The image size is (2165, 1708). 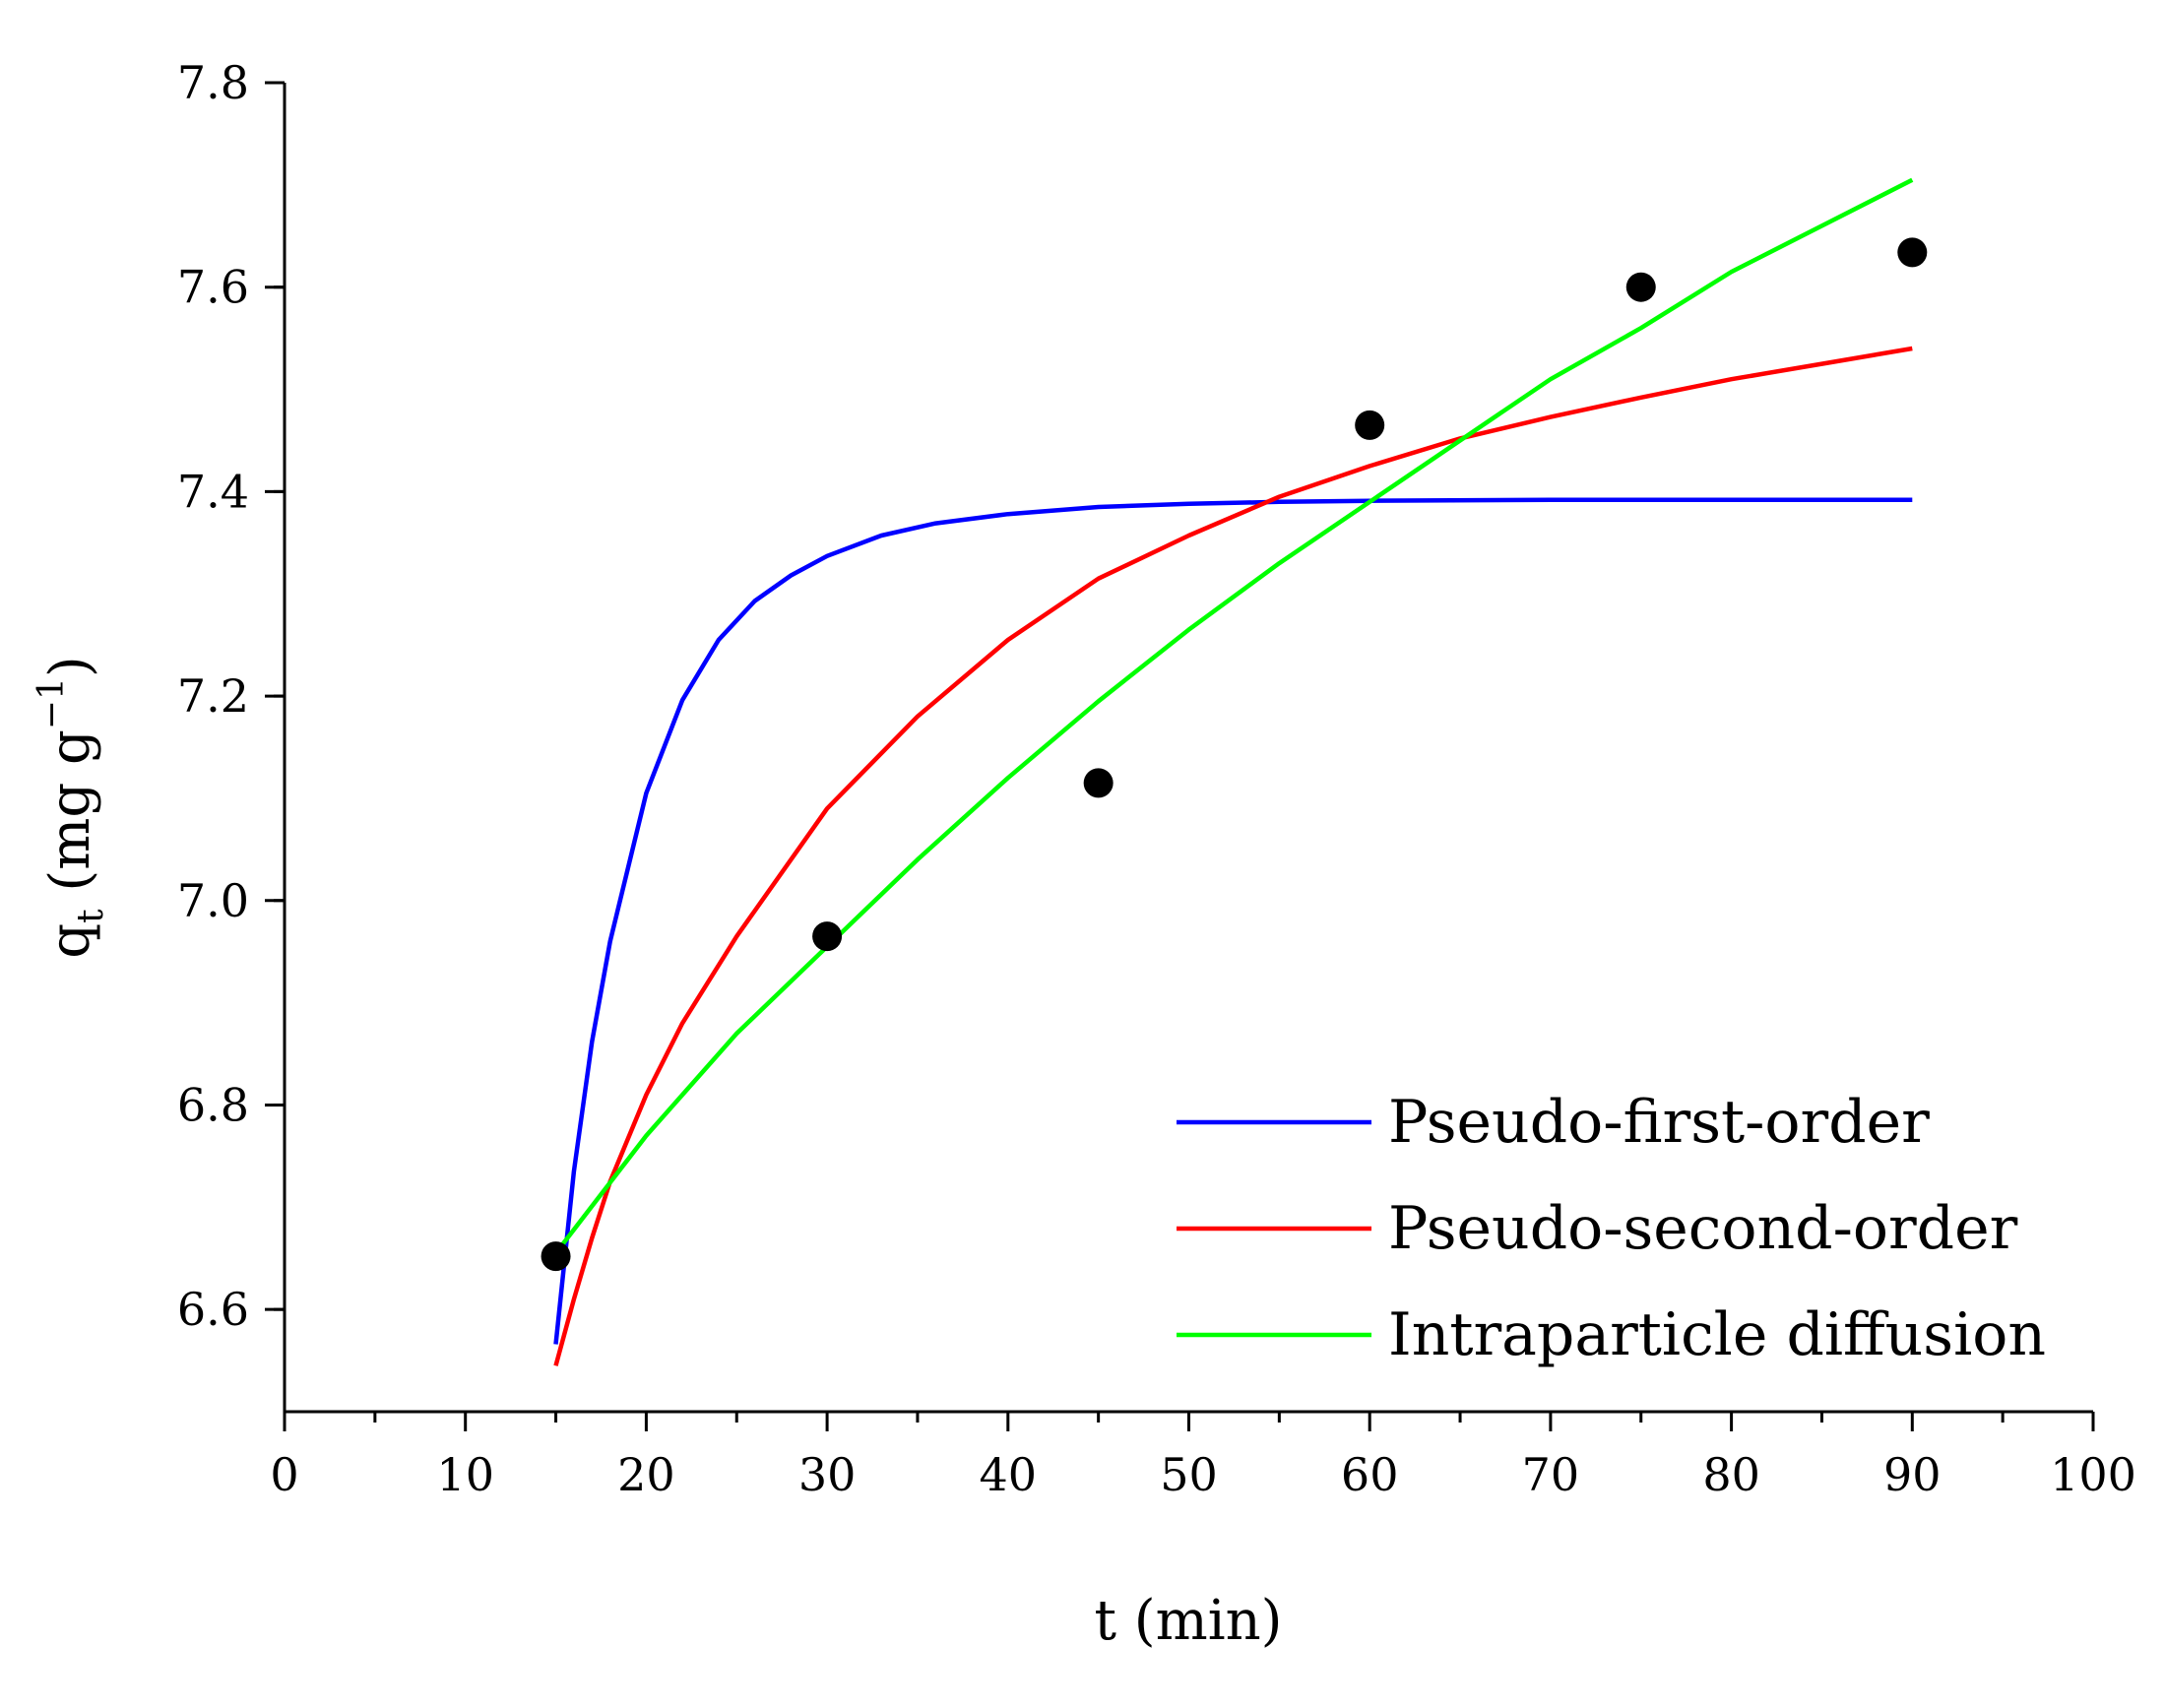 I want to click on x-tick-label: 10, so click(x=465, y=1474).